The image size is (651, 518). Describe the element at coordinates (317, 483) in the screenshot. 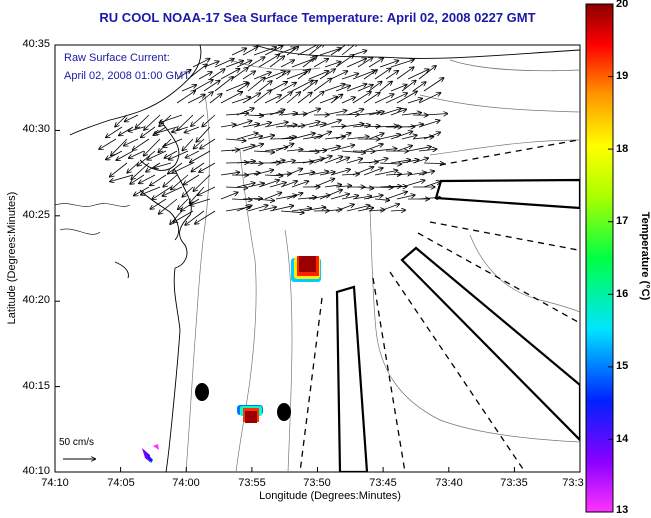

I see `x-tick-label: 73:50` at that location.